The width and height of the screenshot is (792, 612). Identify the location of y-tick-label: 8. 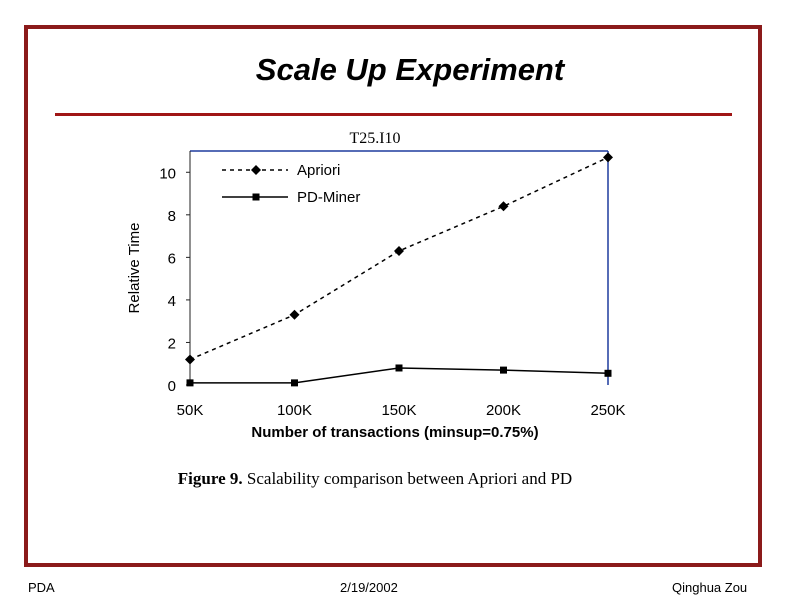
(172, 216).